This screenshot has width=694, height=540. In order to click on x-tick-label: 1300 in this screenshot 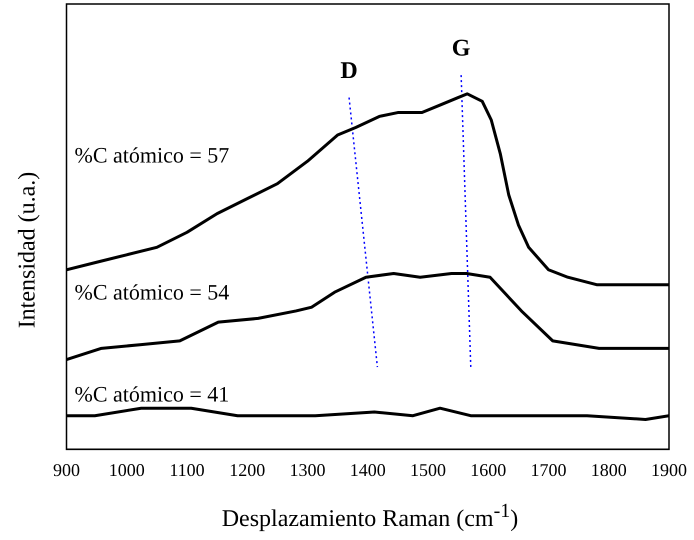, I will do `click(308, 470)`.